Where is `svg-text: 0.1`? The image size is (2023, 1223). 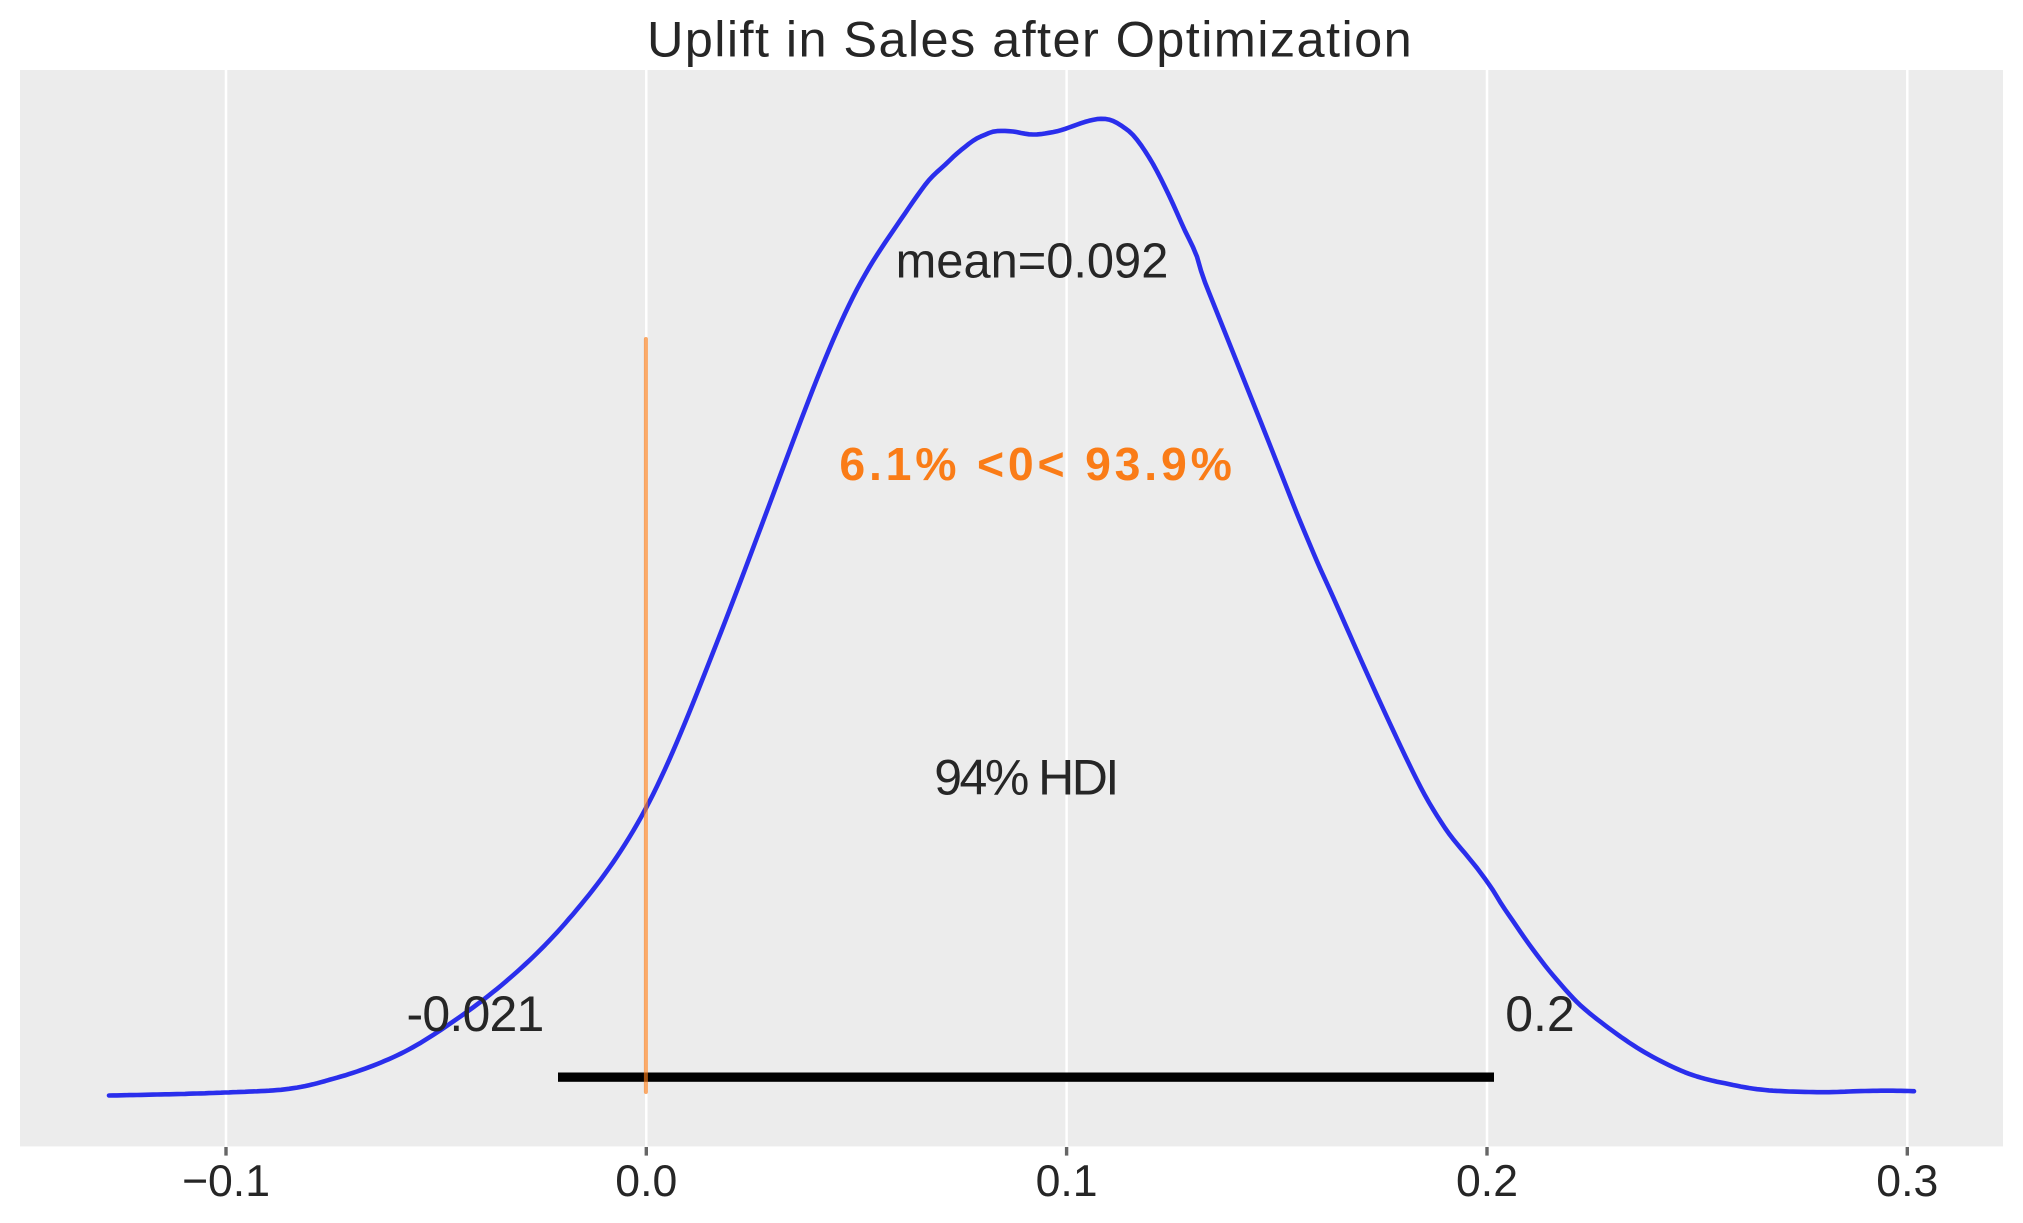 svg-text: 0.1 is located at coordinates (1067, 1181).